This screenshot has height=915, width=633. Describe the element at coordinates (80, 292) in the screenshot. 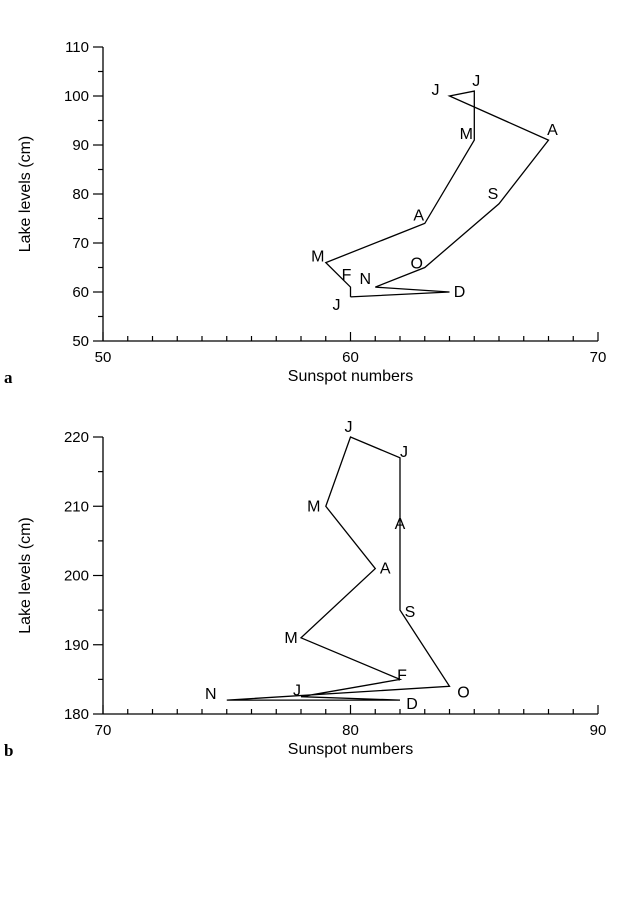

I see `y-tick-label: 60` at that location.